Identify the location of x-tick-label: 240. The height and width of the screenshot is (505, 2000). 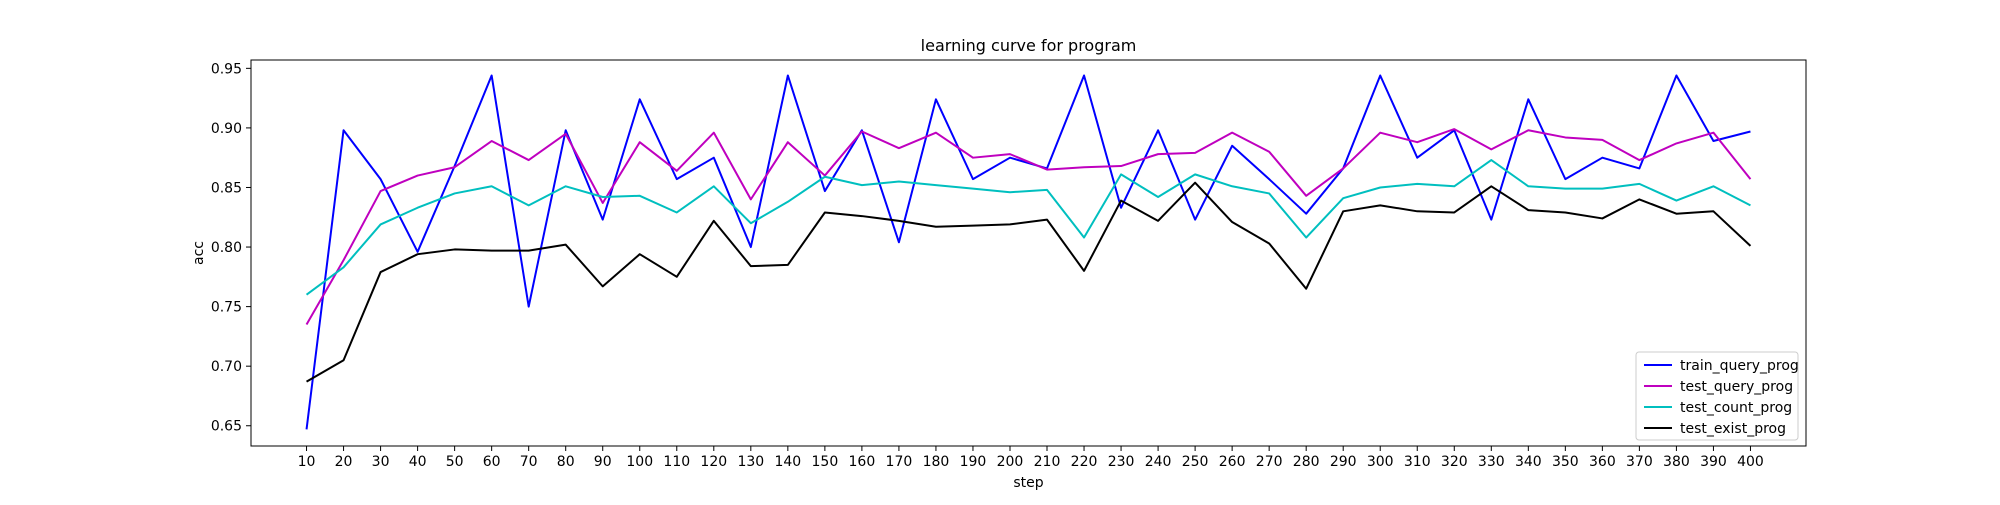
(1158, 462).